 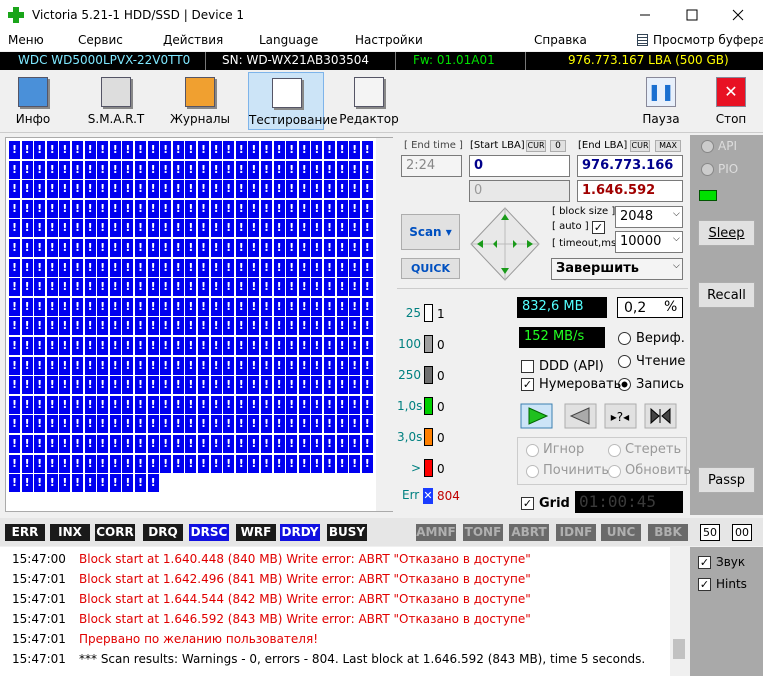 I want to click on scroll-thumb, so click(x=679, y=649).